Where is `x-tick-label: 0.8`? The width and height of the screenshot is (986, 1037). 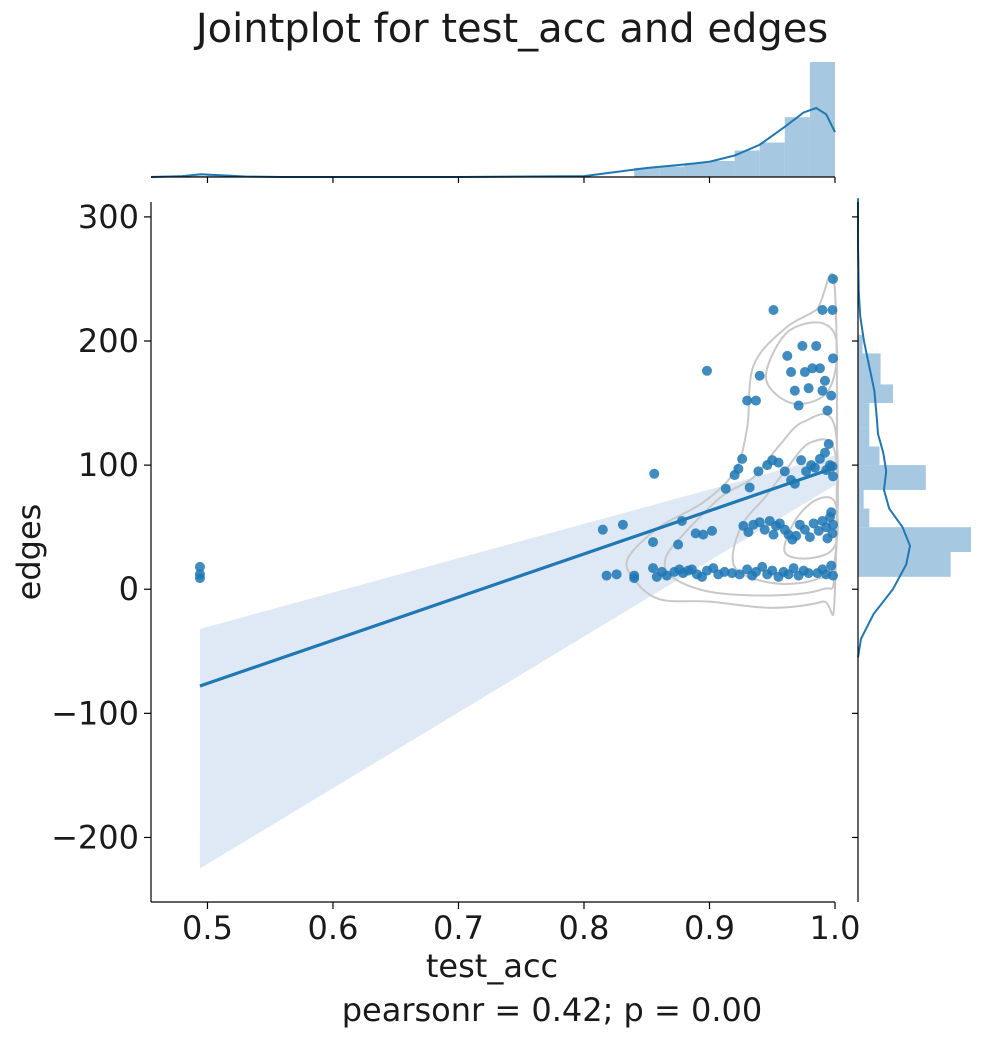
x-tick-label: 0.8 is located at coordinates (584, 928).